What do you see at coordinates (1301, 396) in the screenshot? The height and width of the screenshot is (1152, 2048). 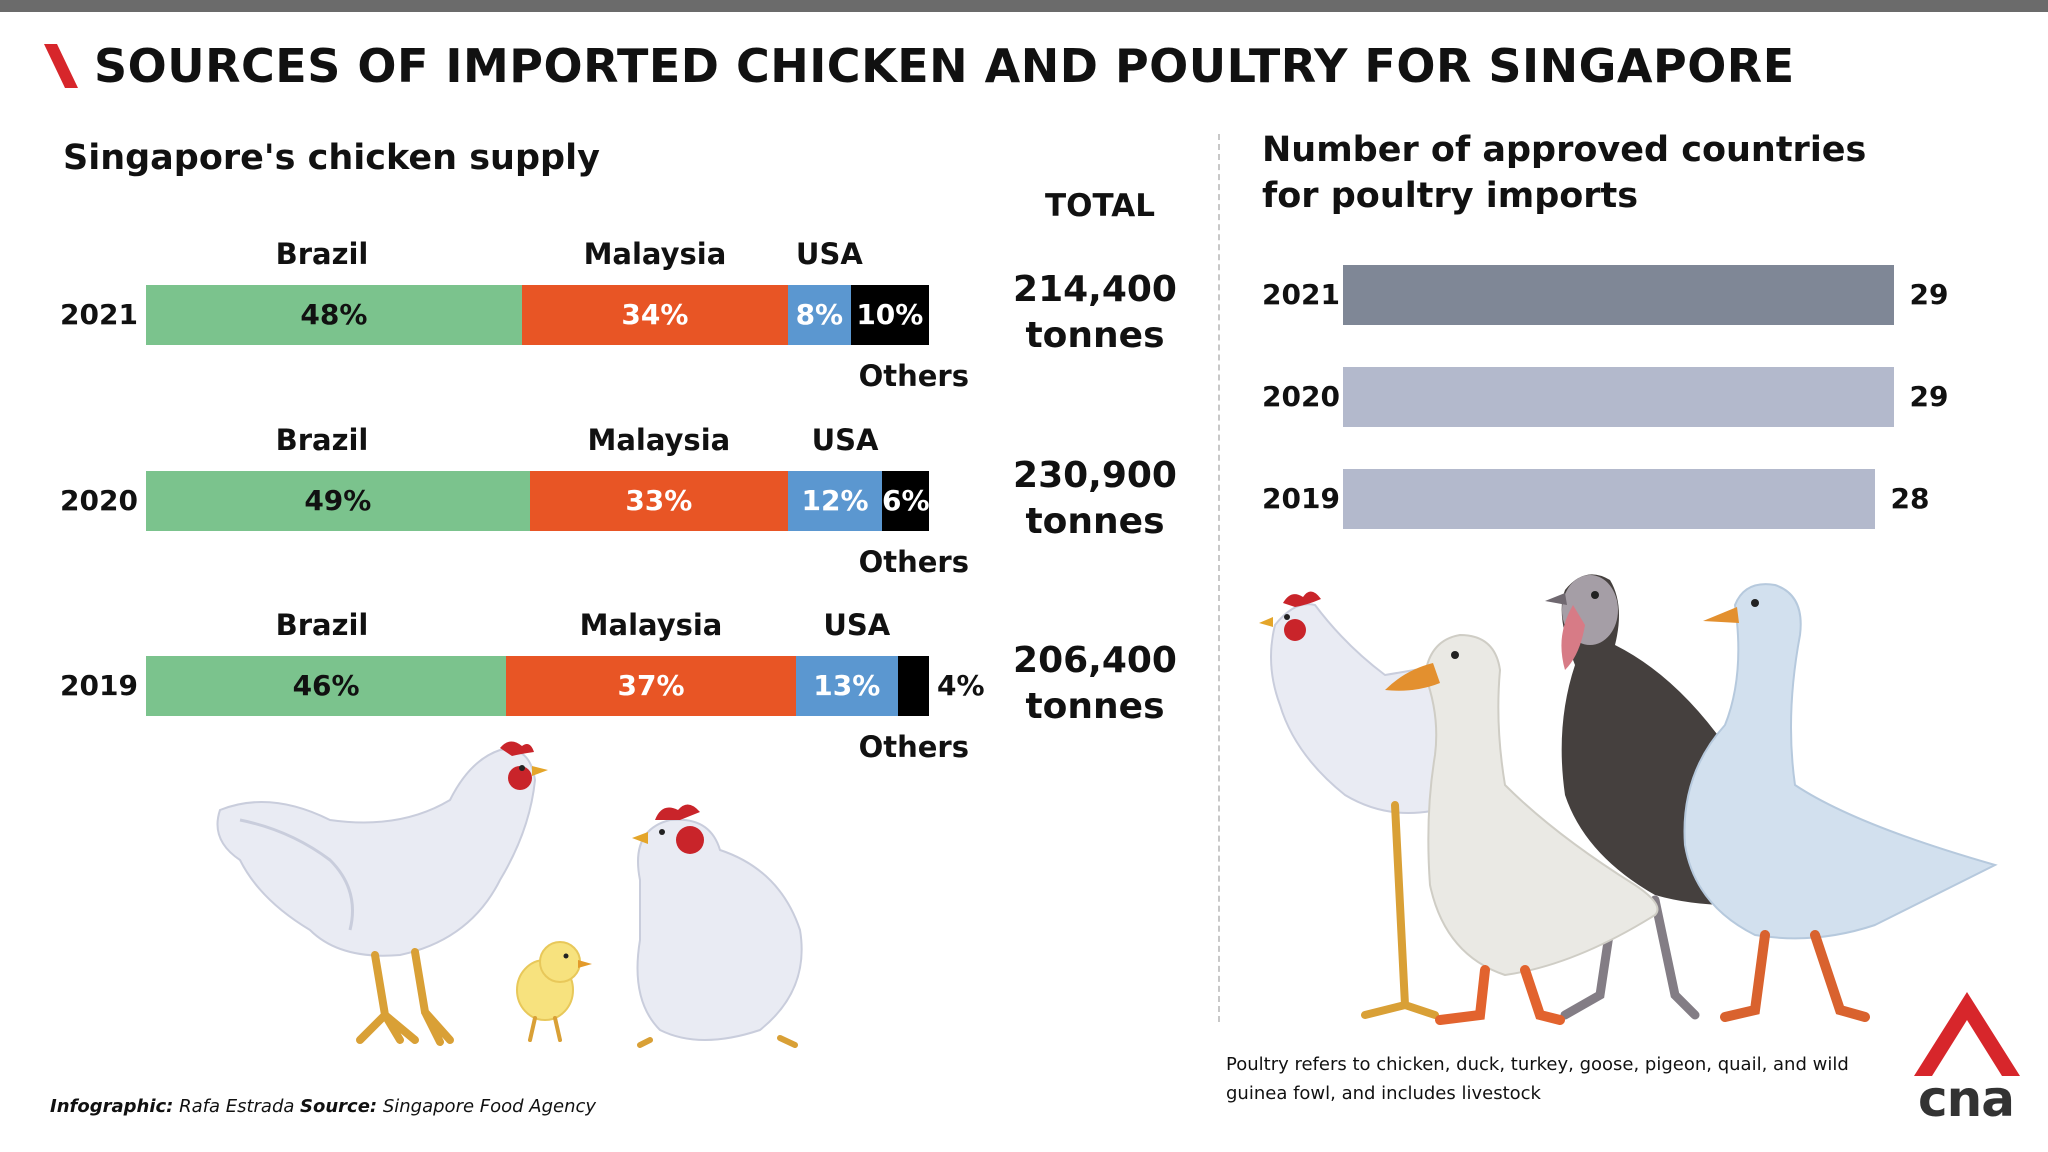 I see `approved-year-label-2020: 2020` at bounding box center [1301, 396].